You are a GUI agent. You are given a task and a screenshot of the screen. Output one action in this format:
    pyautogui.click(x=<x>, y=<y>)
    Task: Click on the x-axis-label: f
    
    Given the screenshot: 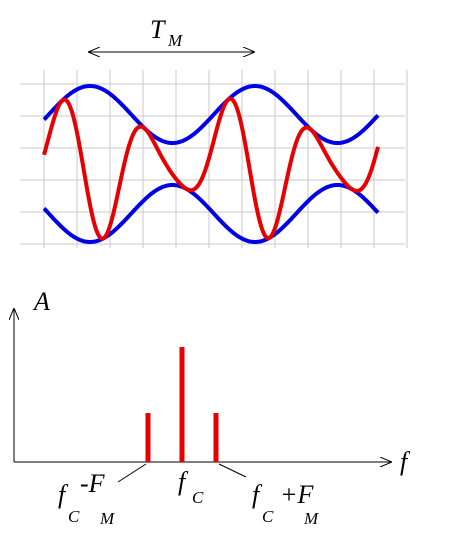 What is the action you would take?
    pyautogui.click(x=405, y=461)
    